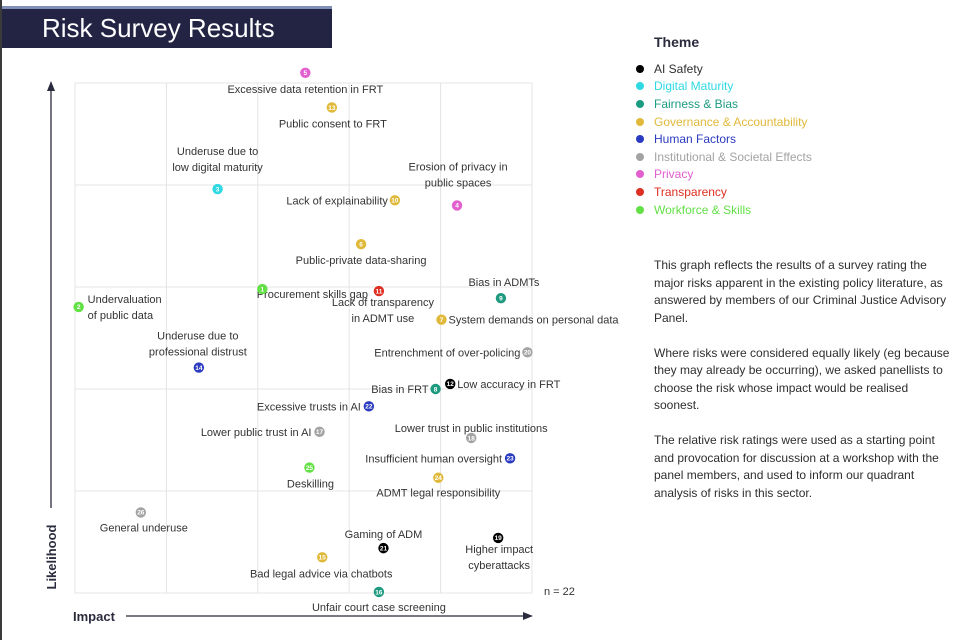  I want to click on x-axis-label: Impact, so click(94, 616).